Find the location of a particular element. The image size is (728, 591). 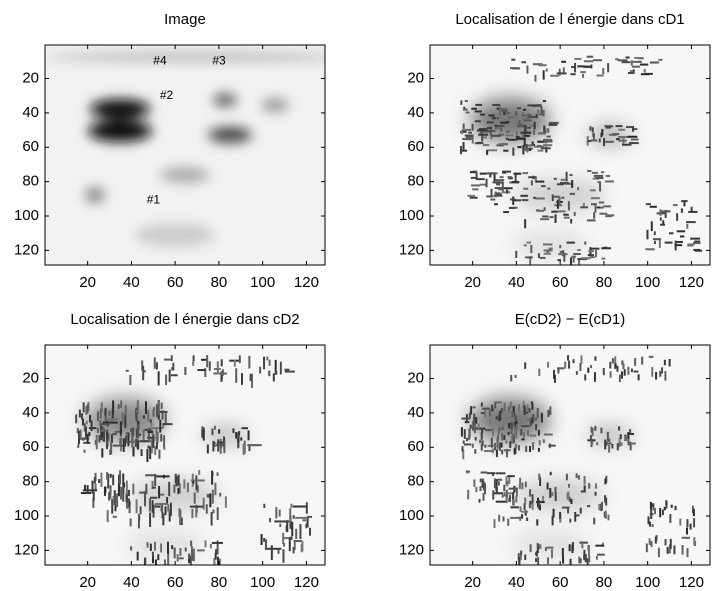

image-area is located at coordinates (185, 455).